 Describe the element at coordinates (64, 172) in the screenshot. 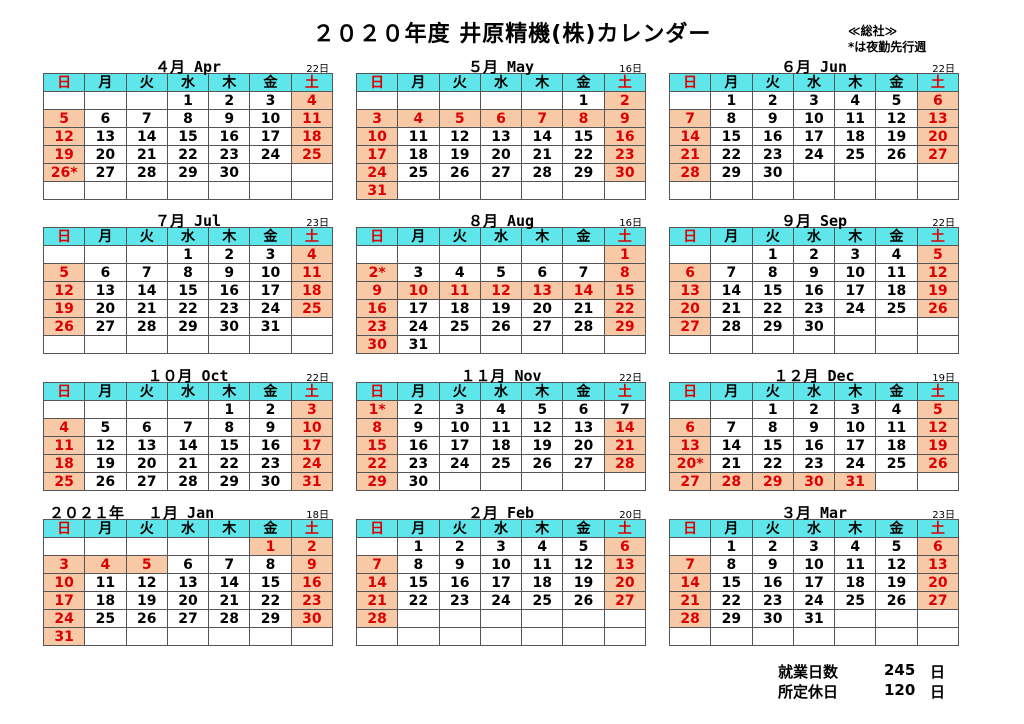

I see `day-cell: 26*` at that location.